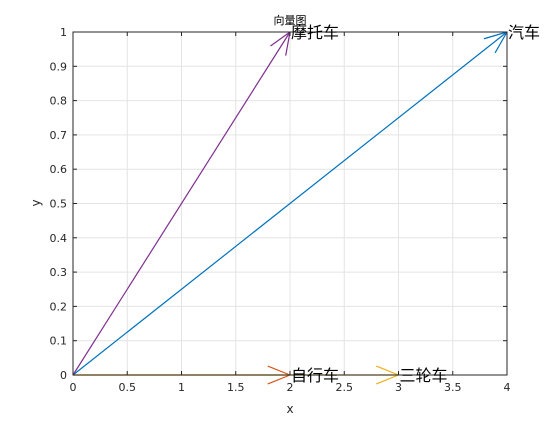  What do you see at coordinates (181, 387) in the screenshot?
I see `x-tick-label: 1` at bounding box center [181, 387].